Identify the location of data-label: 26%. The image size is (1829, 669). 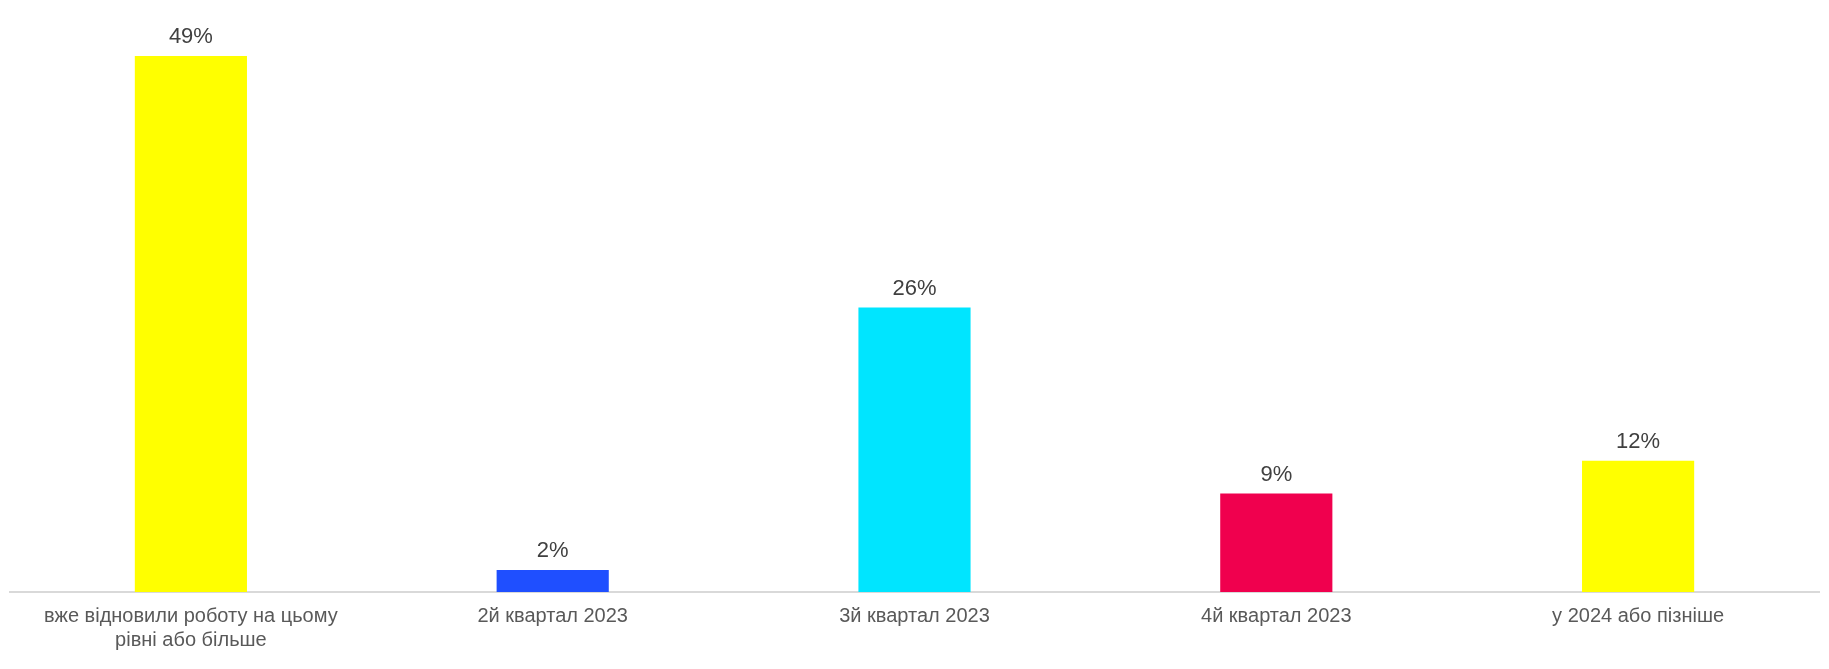
(914, 287).